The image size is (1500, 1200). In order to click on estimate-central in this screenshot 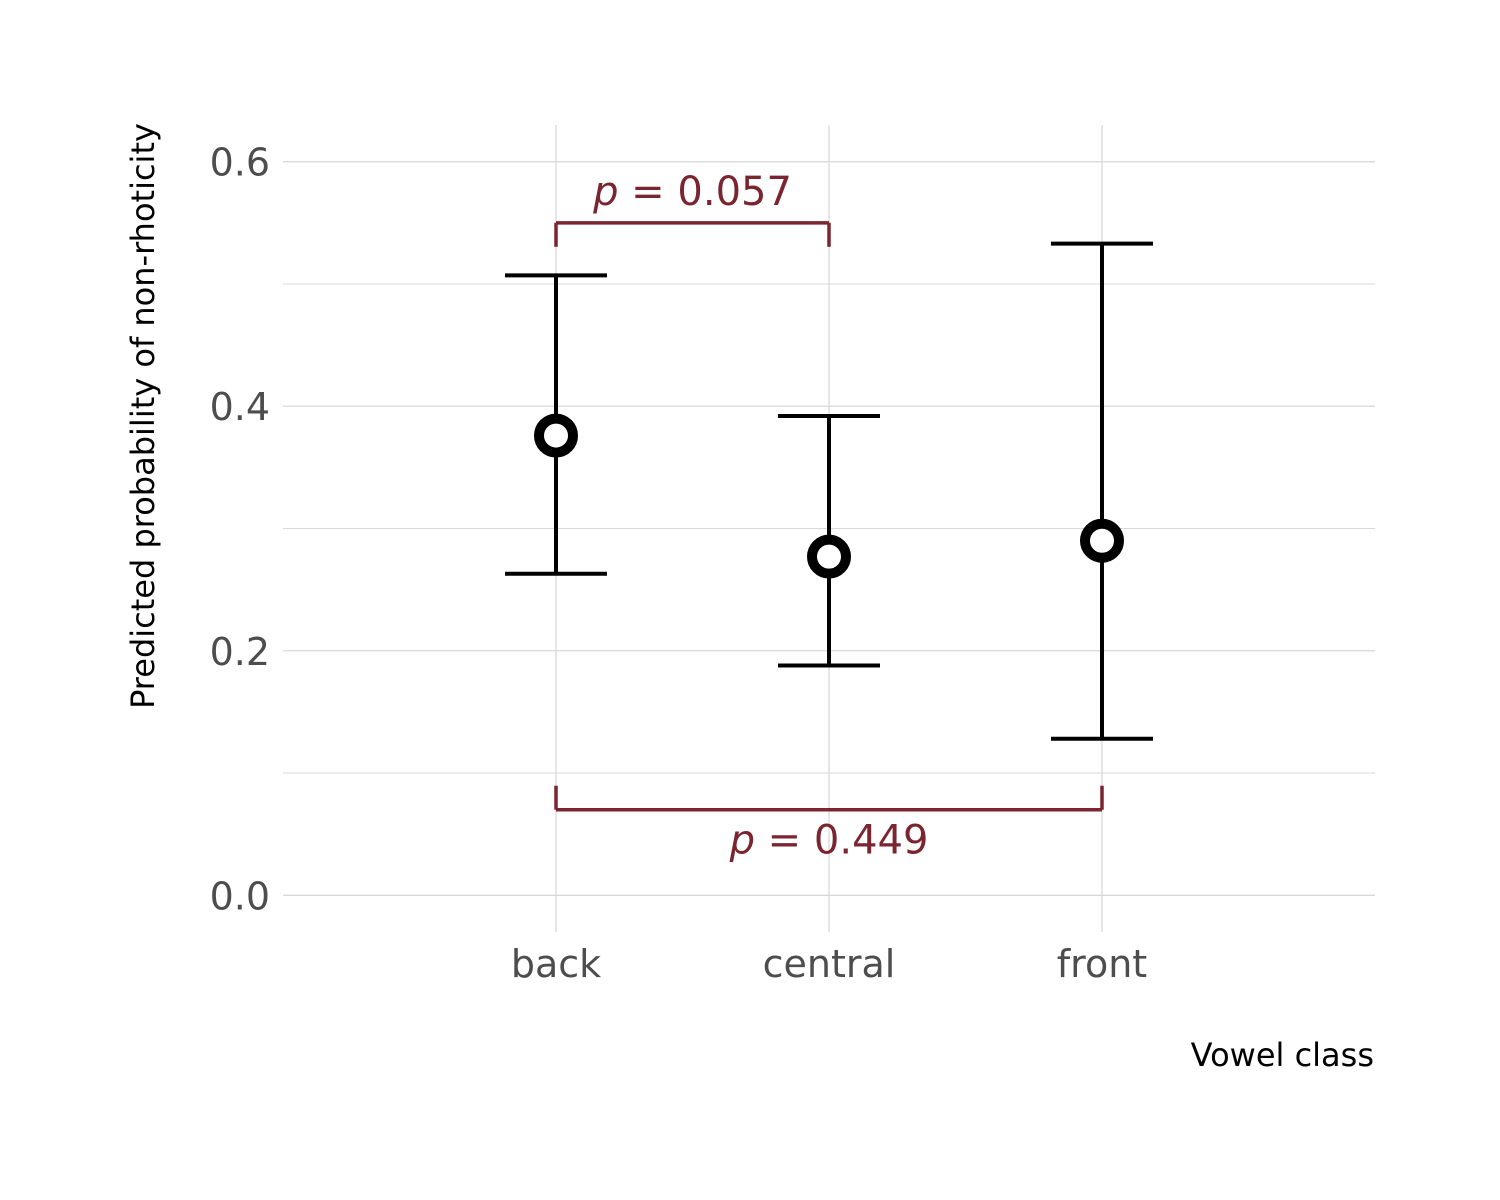, I will do `click(829, 541)`.